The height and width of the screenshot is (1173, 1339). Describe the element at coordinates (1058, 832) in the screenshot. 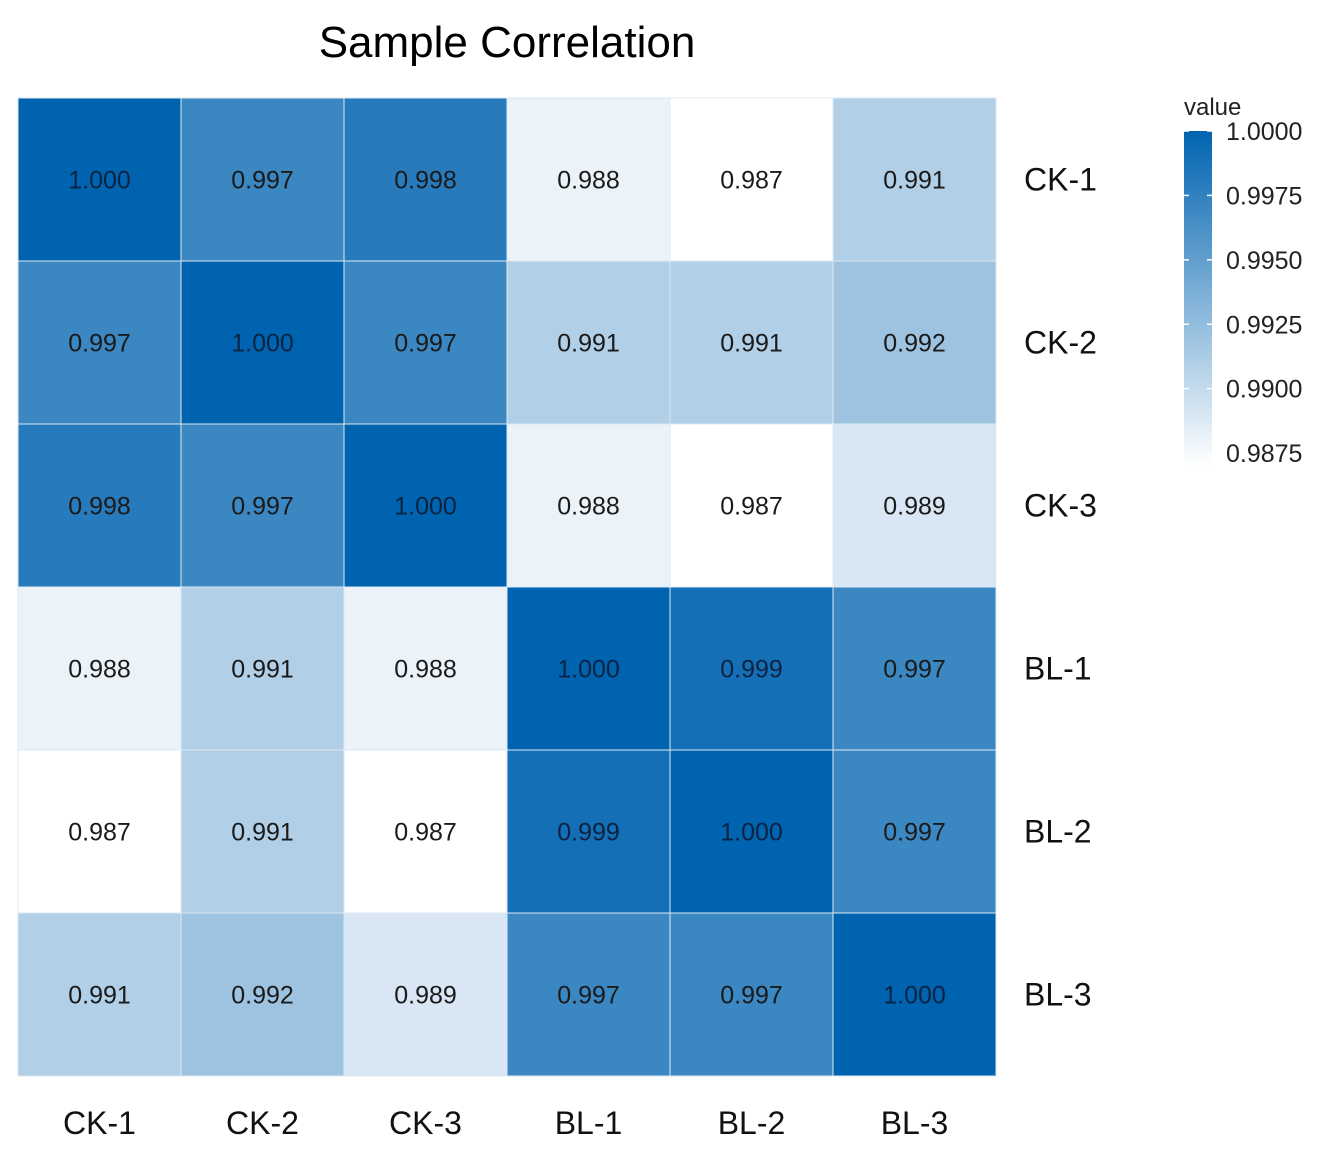

I see `y-axis-tick-label: BL-2` at that location.